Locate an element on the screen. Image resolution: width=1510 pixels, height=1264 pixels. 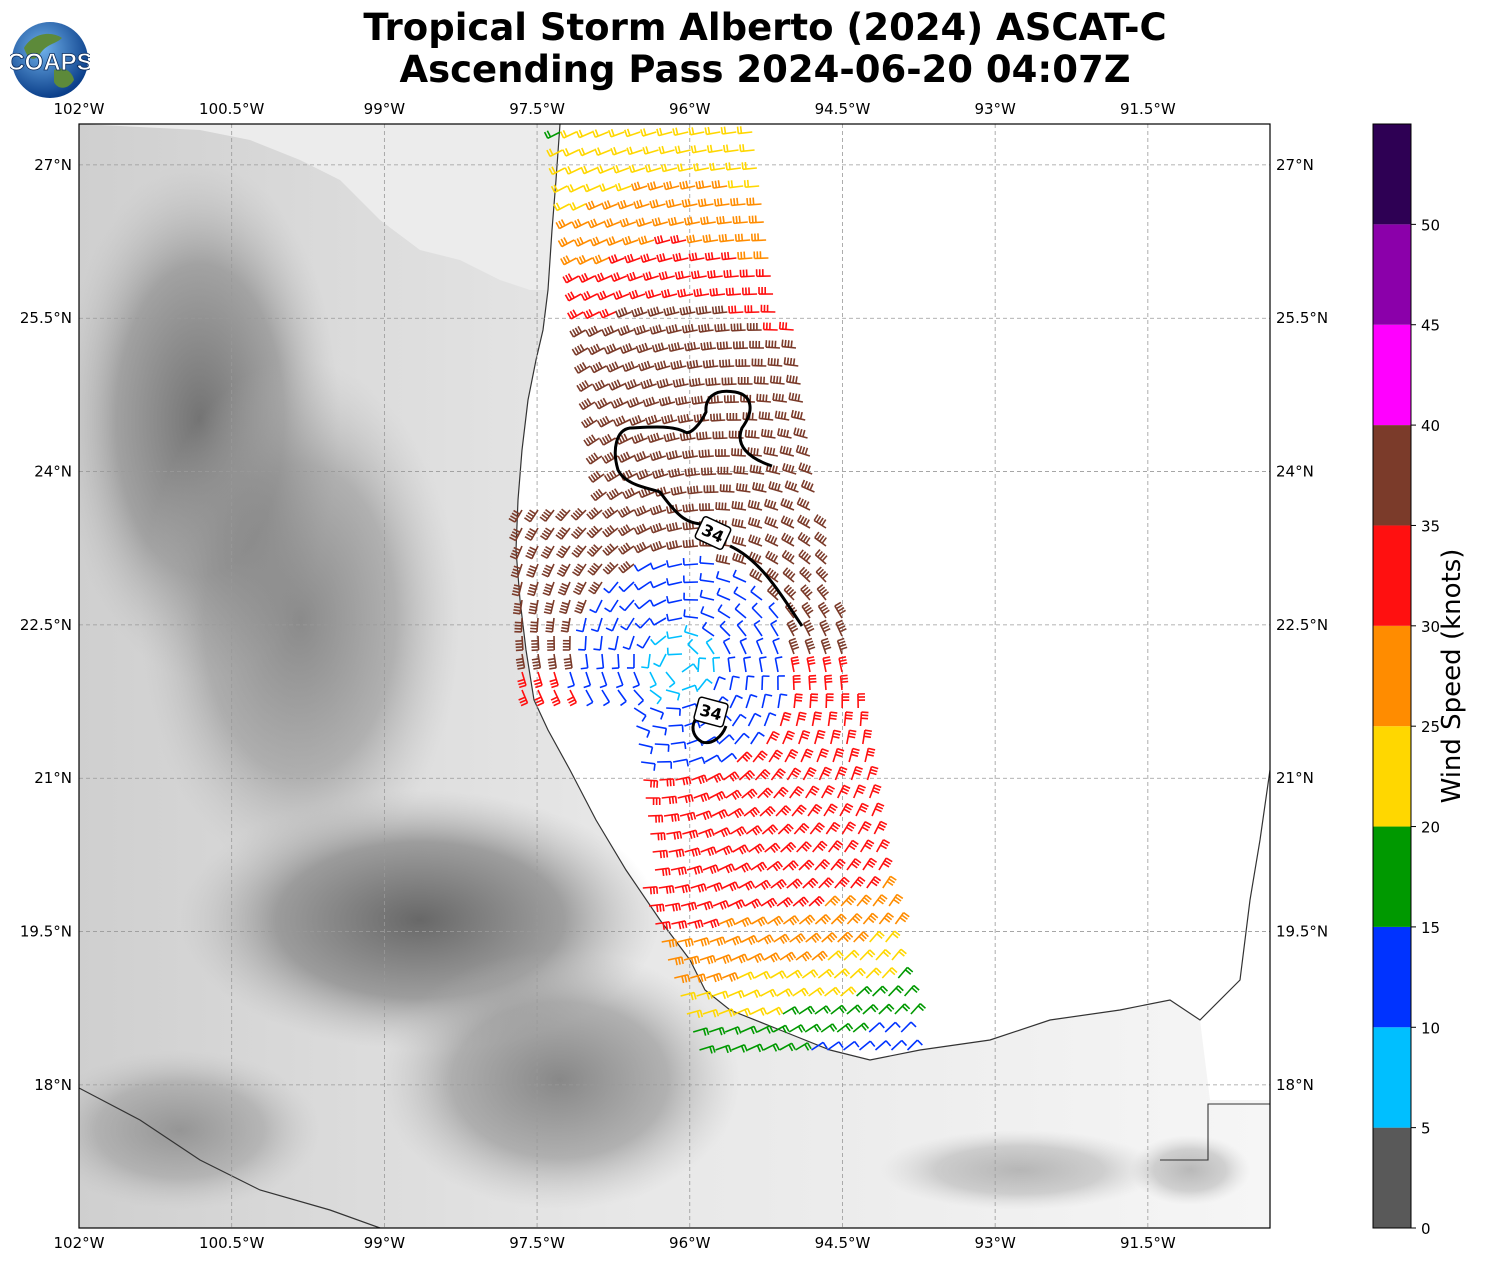
colorbar-tick-label: 5 is located at coordinates (1426, 1129).